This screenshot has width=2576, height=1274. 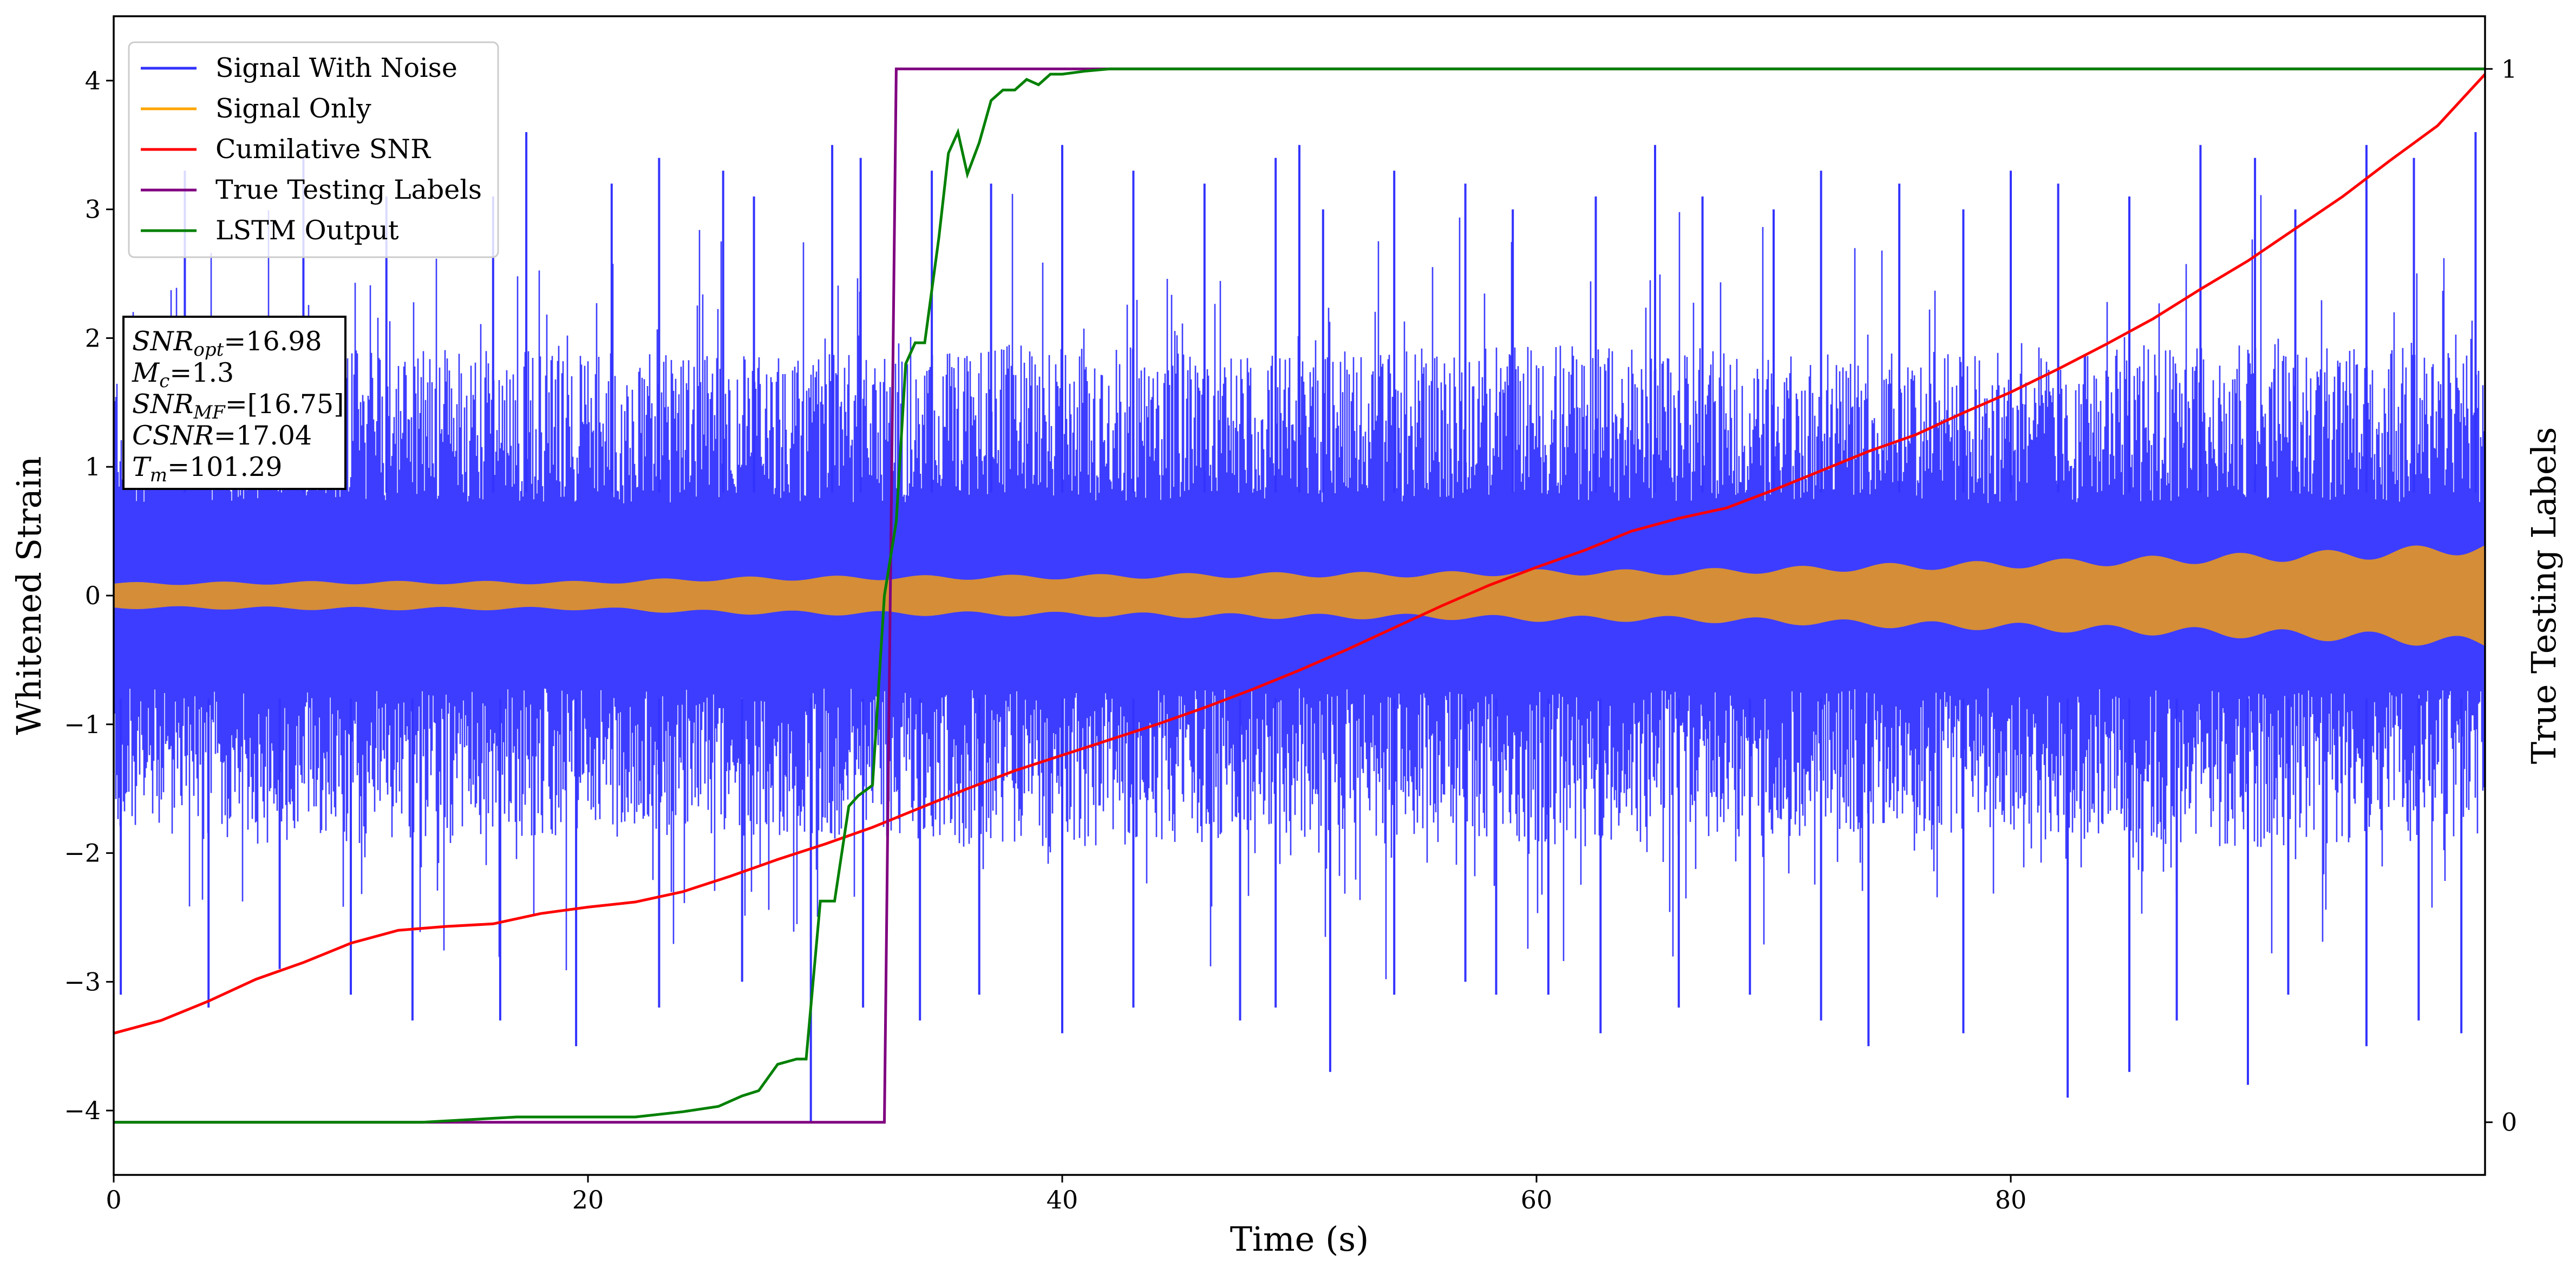 What do you see at coordinates (183, 374) in the screenshot?
I see `annotation-line: Mc=1.3` at bounding box center [183, 374].